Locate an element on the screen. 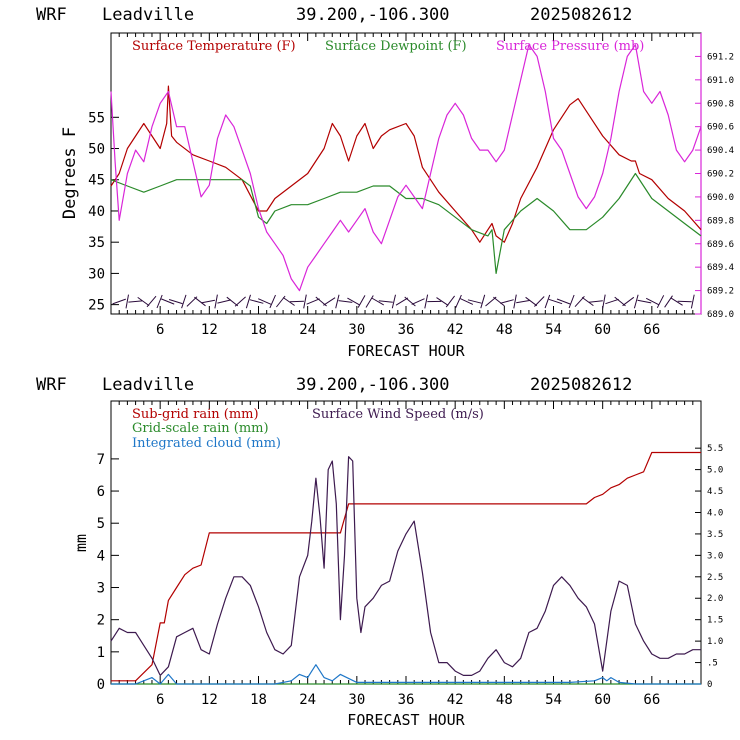 The height and width of the screenshot is (740, 740). legend-subgrid-rain: Sub-grid rain (mm) is located at coordinates (195, 414).